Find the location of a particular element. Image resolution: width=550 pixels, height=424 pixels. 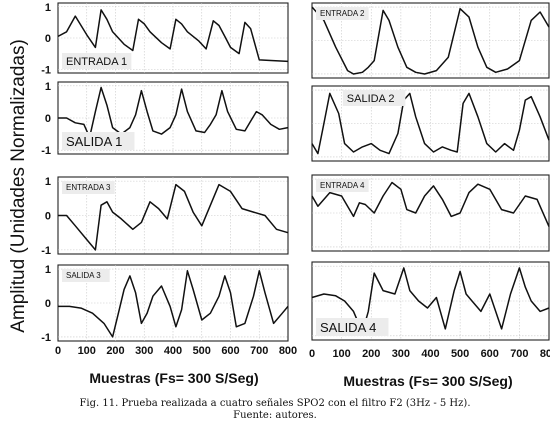

panel-entrada-3: -1 0 1 ENTRADA 3 is located at coordinates (165, 216).